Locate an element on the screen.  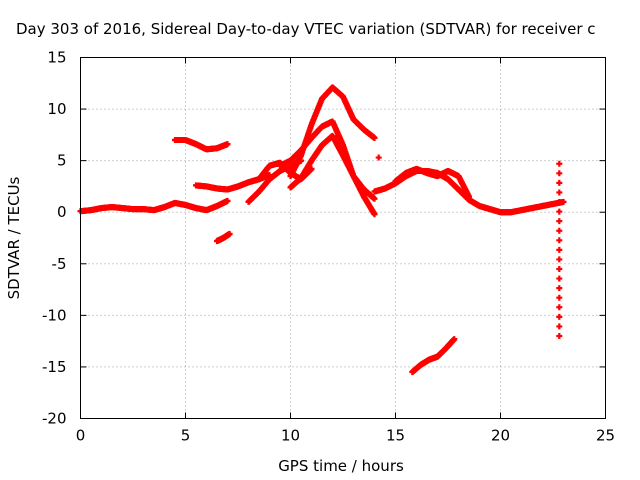
series-track-peak-high is located at coordinates (332, 132).